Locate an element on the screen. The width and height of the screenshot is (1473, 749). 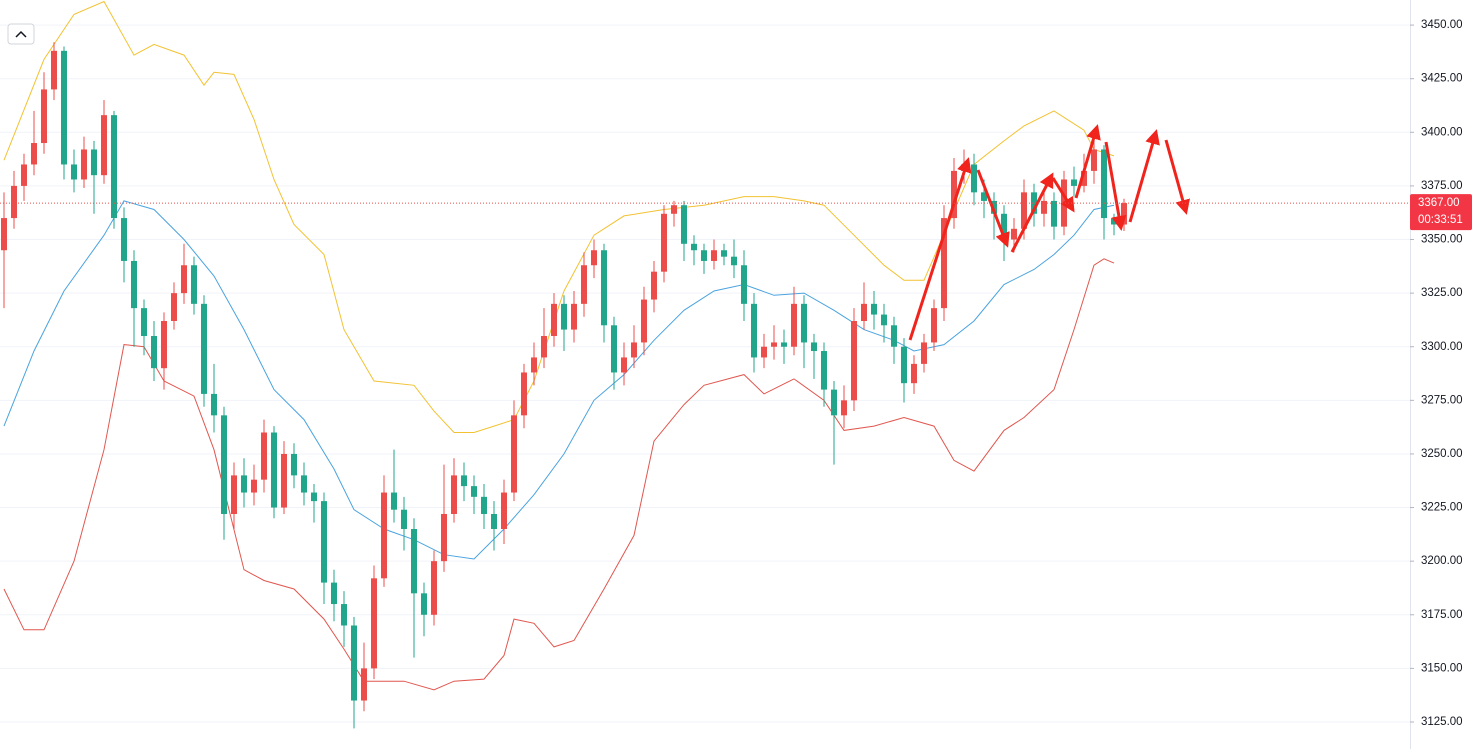
y-tick-label: 3400.00 is located at coordinates (1442, 132).